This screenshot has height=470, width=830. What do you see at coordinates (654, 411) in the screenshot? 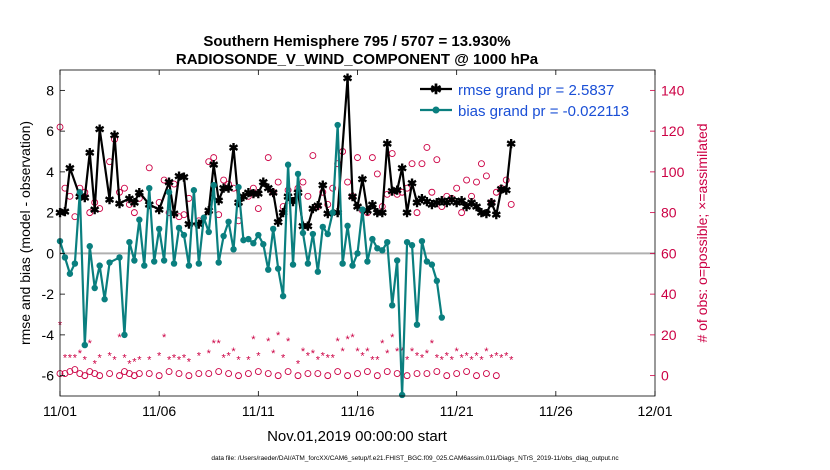
I see `x-tick-label: 12/01` at bounding box center [654, 411].